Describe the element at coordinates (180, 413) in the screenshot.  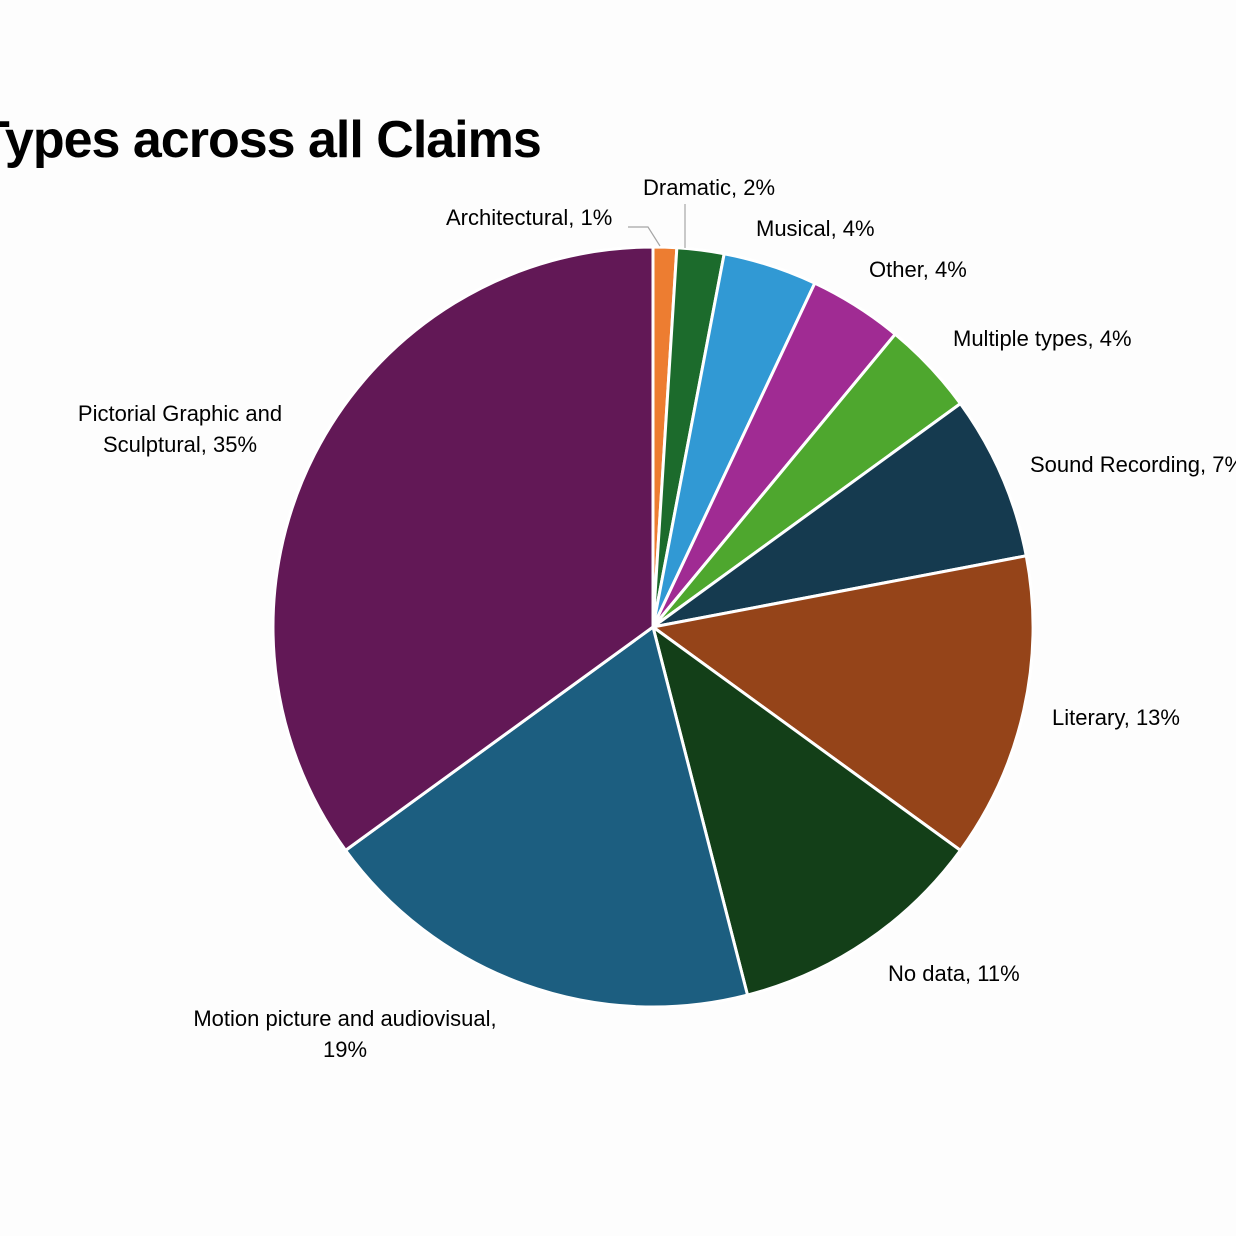
I see `data-label-pictorial-line1: Pictorial Graphic and` at that location.